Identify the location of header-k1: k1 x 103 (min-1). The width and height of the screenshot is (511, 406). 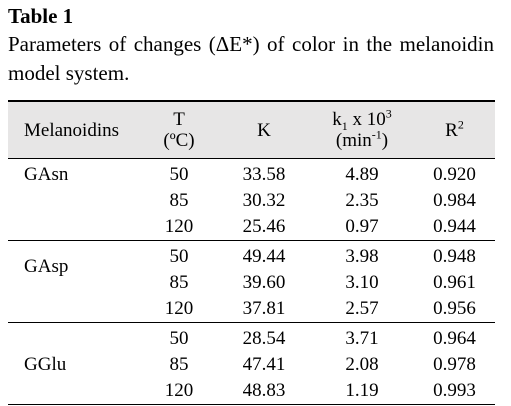
(362, 130).